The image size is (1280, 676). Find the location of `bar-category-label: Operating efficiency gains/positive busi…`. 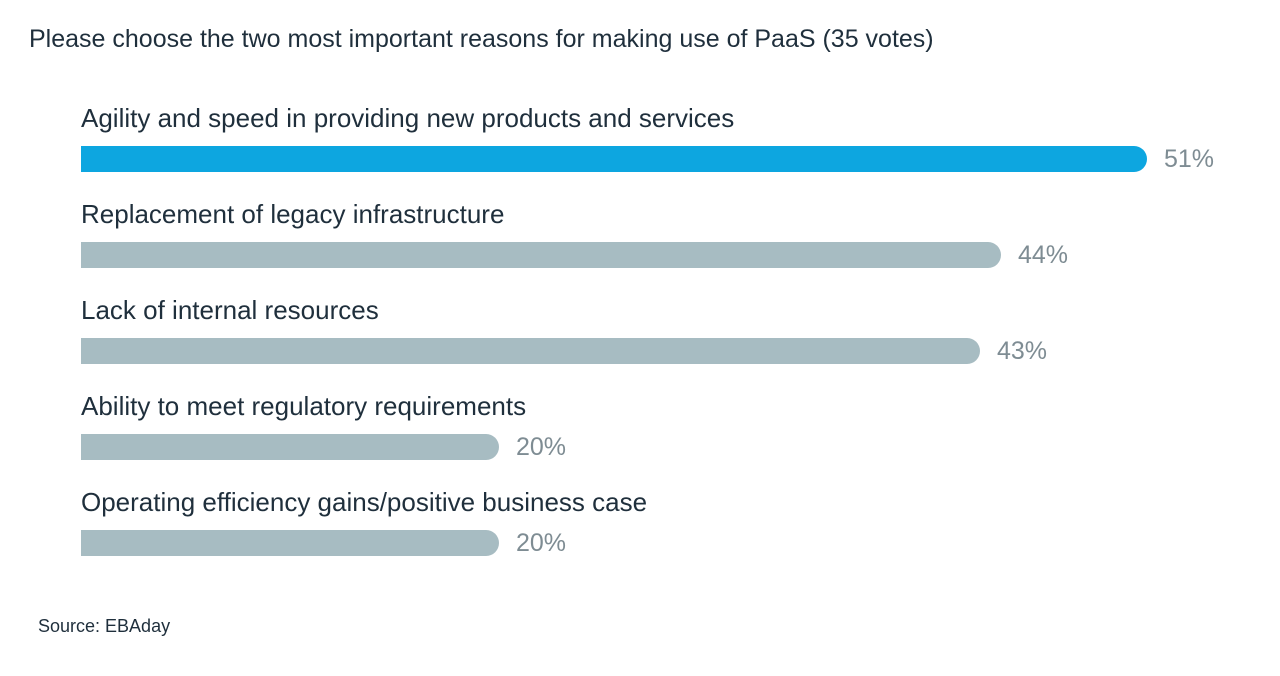

bar-category-label: Operating efficiency gains/positive busi… is located at coordinates (364, 502).